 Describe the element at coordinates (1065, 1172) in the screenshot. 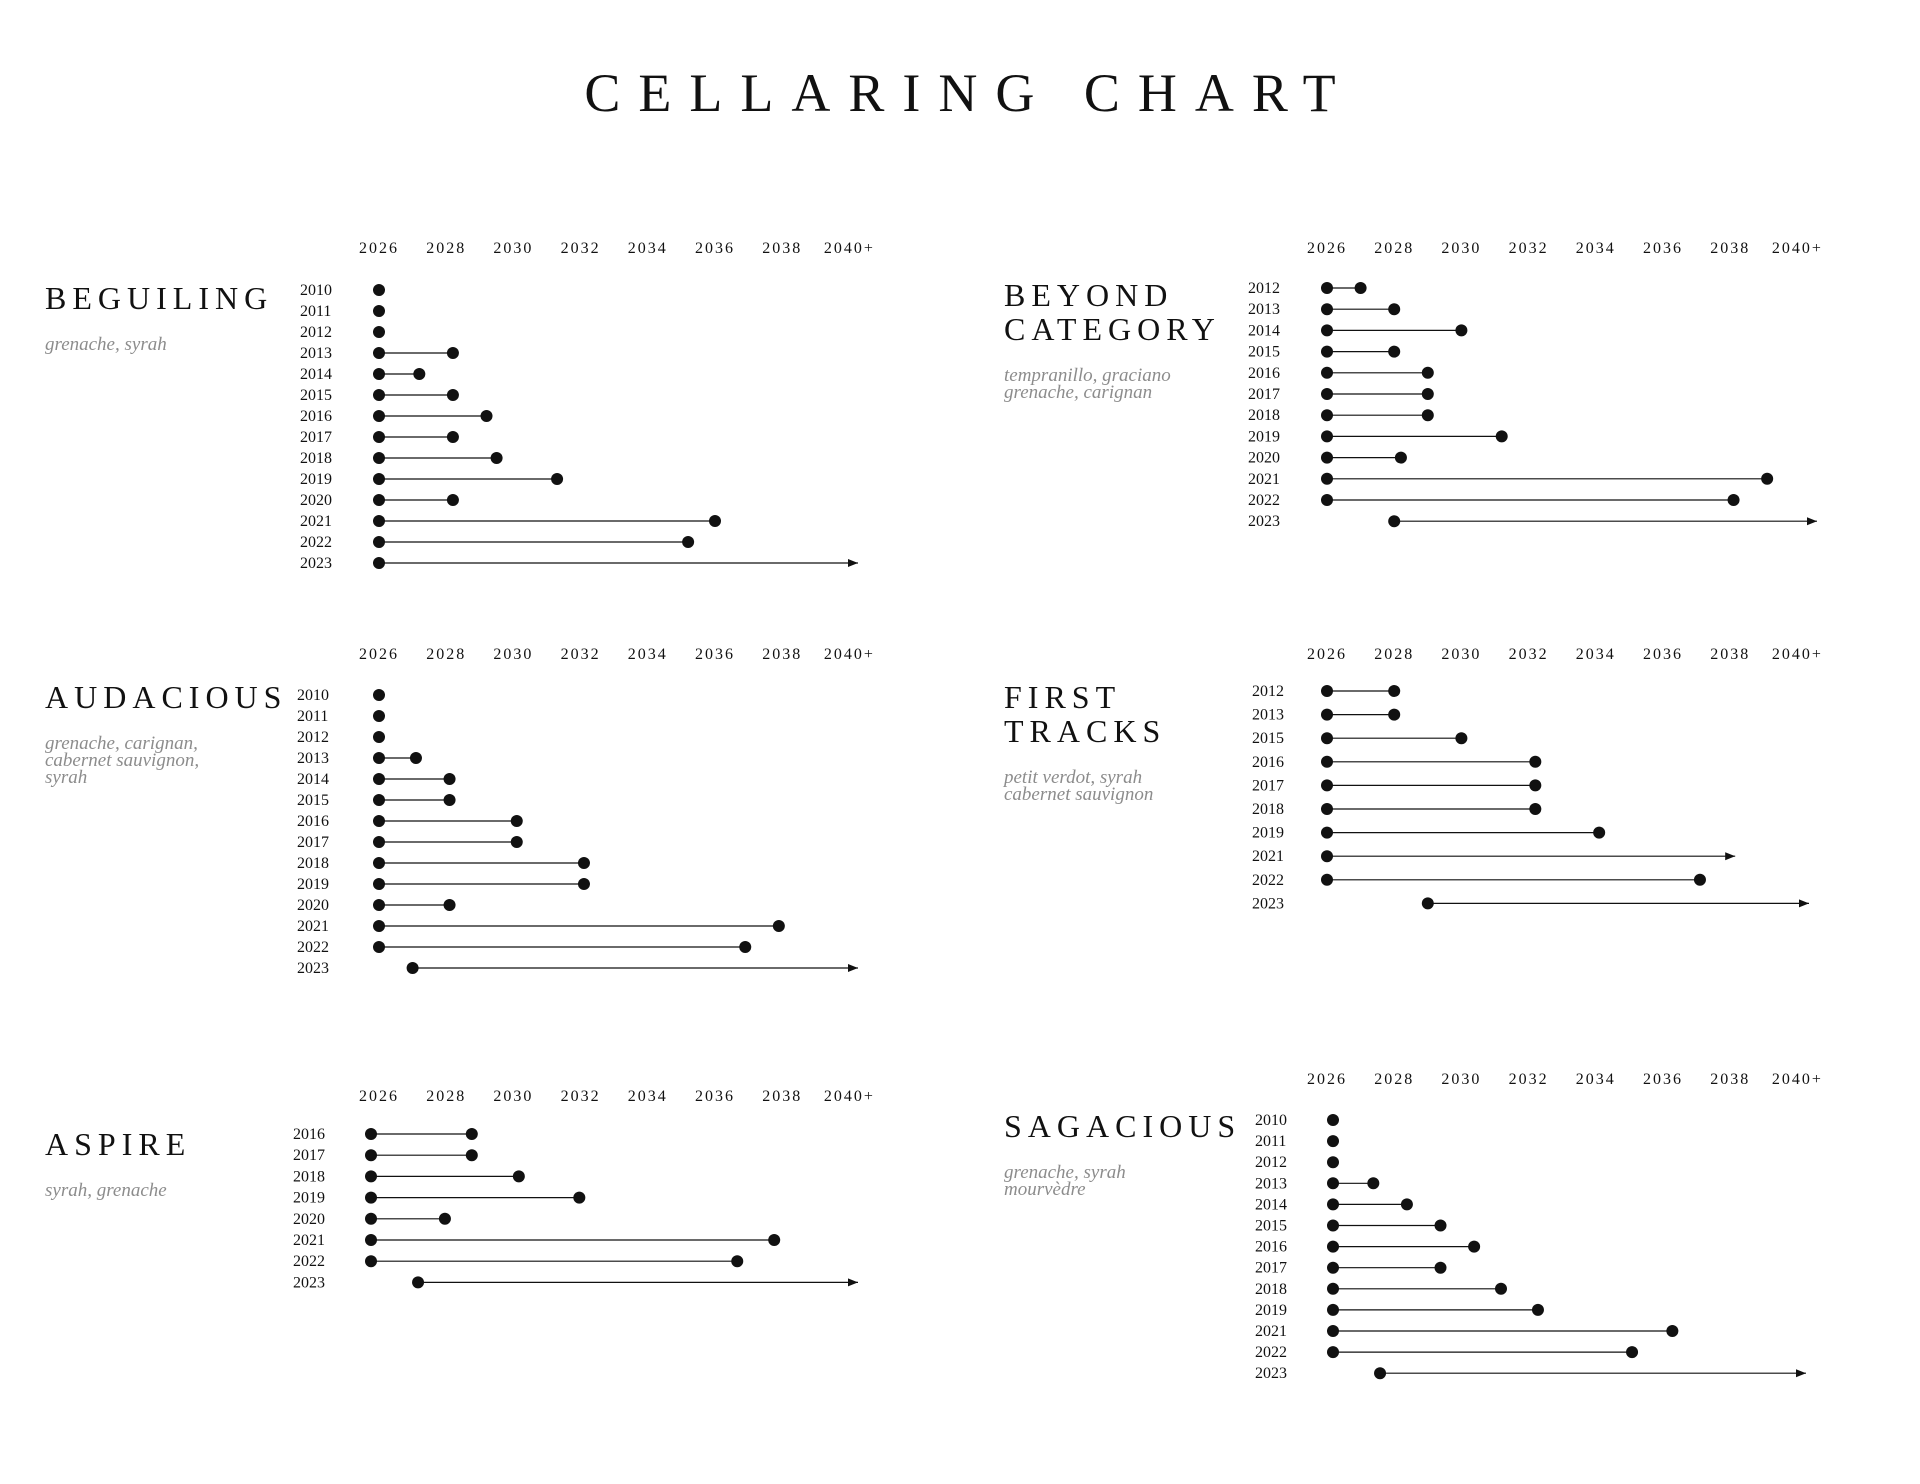

I see `grape-varieties: grenache, syrah` at that location.